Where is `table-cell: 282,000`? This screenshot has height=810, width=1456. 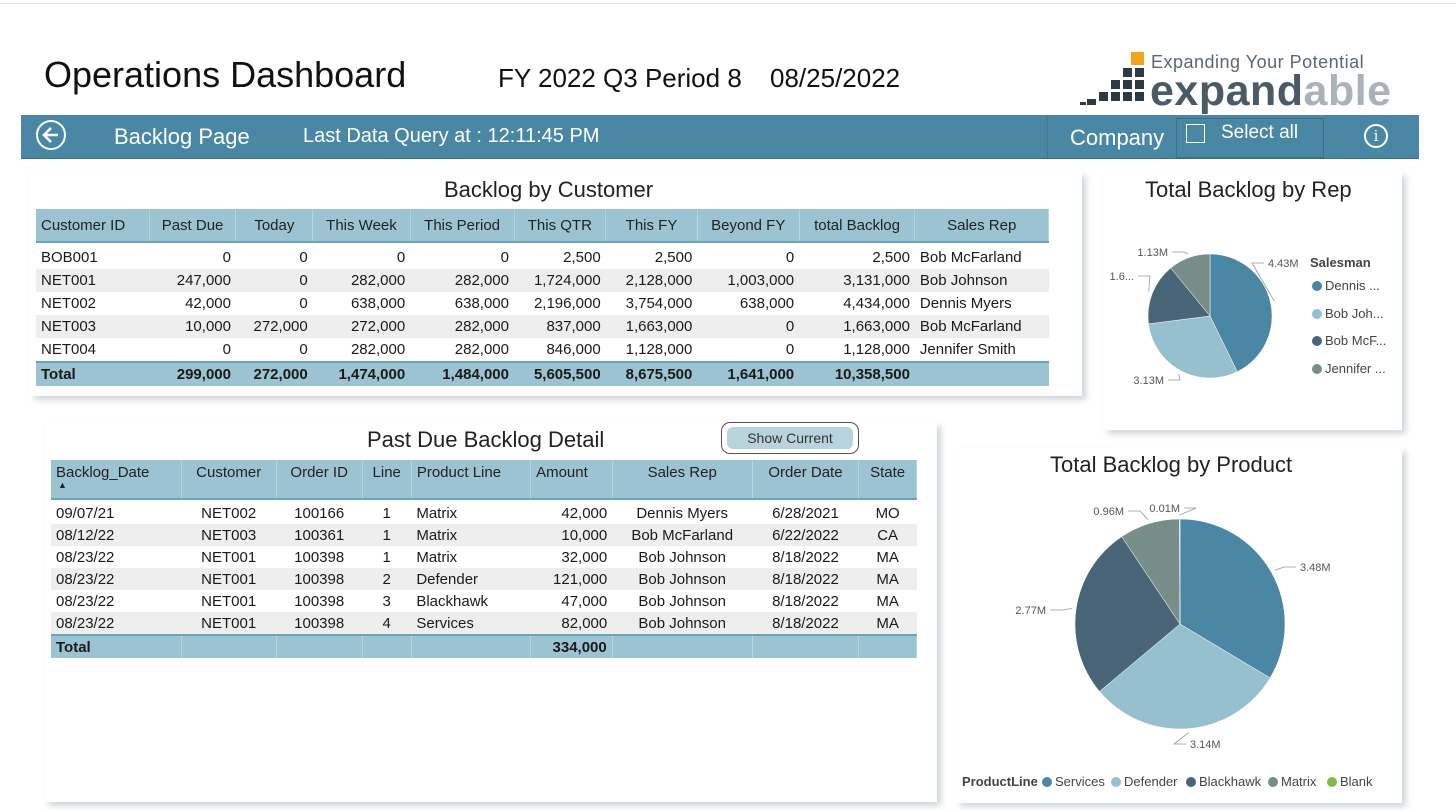
table-cell: 282,000 is located at coordinates (481, 349).